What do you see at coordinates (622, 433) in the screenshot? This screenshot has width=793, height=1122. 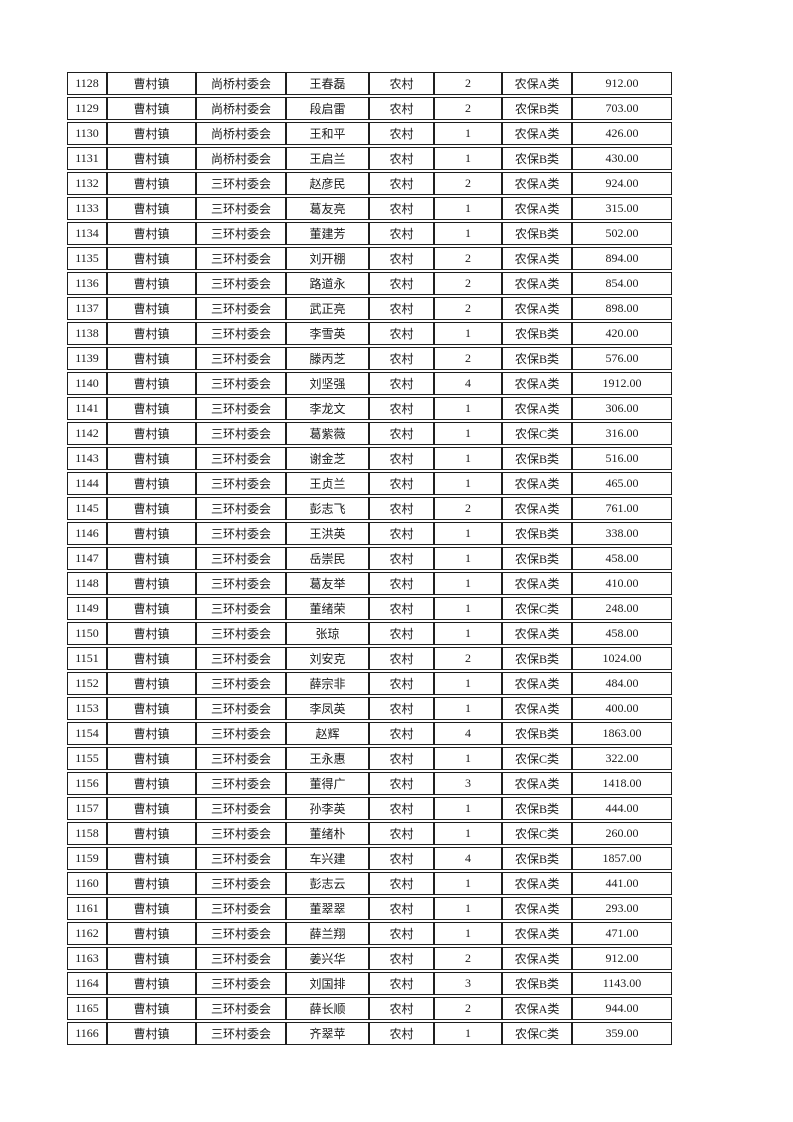 I see `cell-amount: 316.00` at bounding box center [622, 433].